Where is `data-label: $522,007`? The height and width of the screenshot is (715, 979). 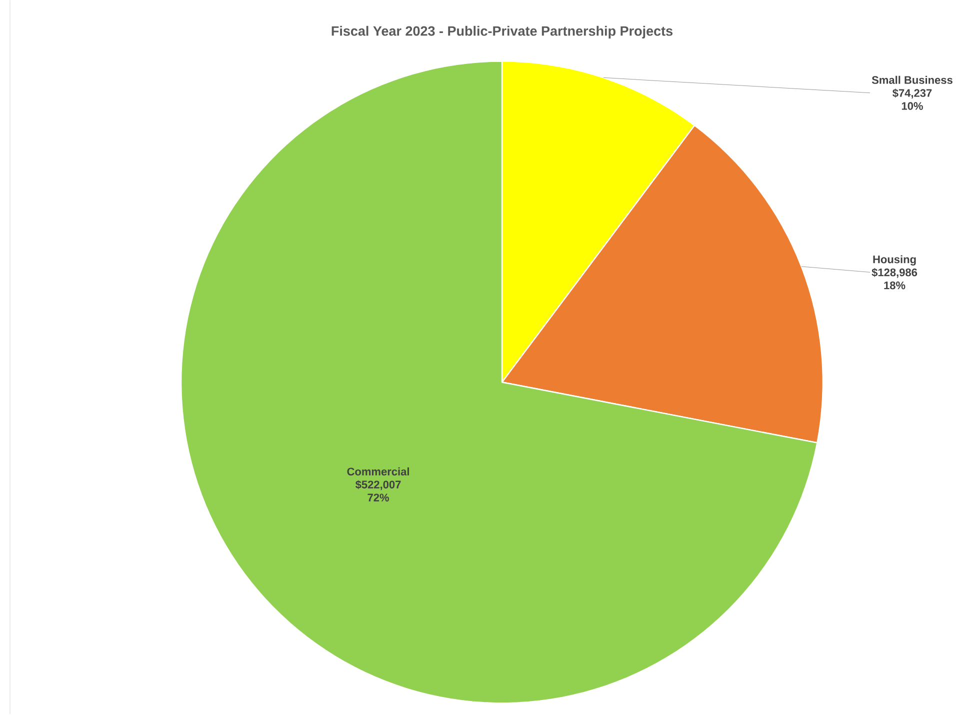 data-label: $522,007 is located at coordinates (378, 485).